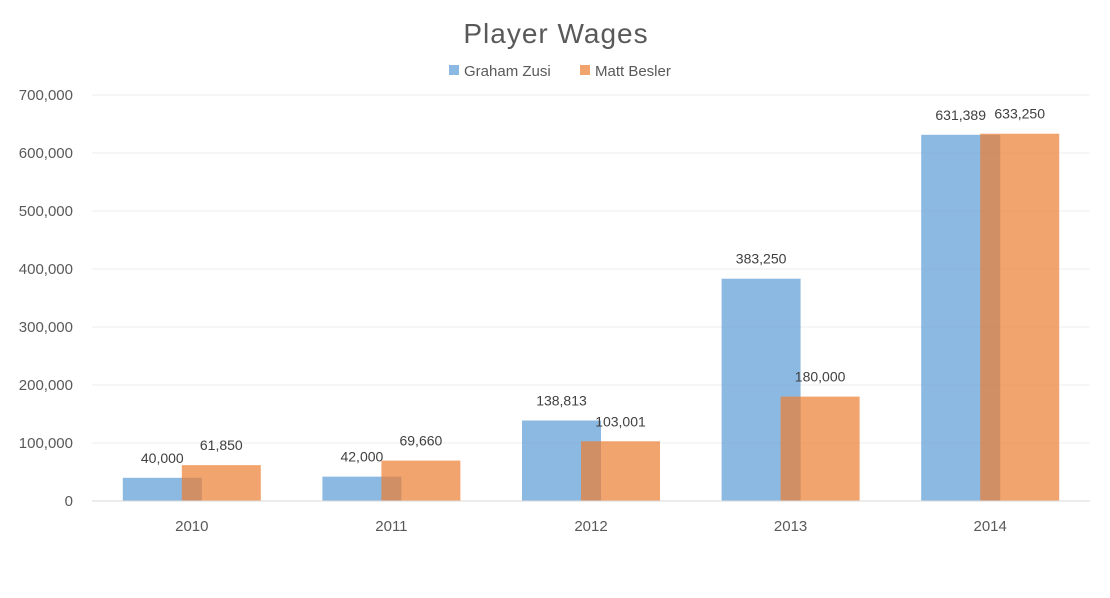 Image resolution: width=1110 pixels, height=598 pixels. Describe the element at coordinates (820, 377) in the screenshot. I see `data-label: 180,000` at that location.